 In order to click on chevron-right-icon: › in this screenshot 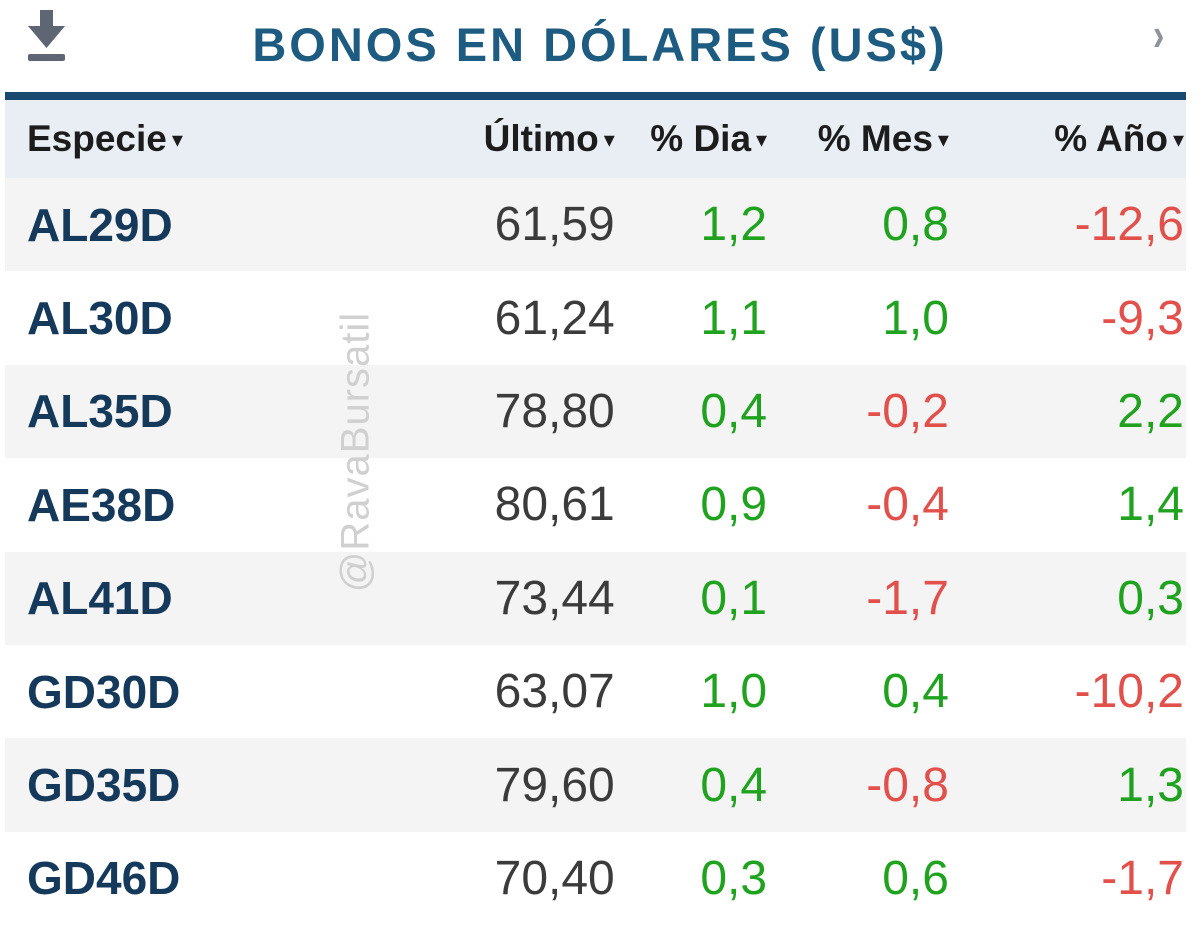, I will do `click(1158, 34)`.